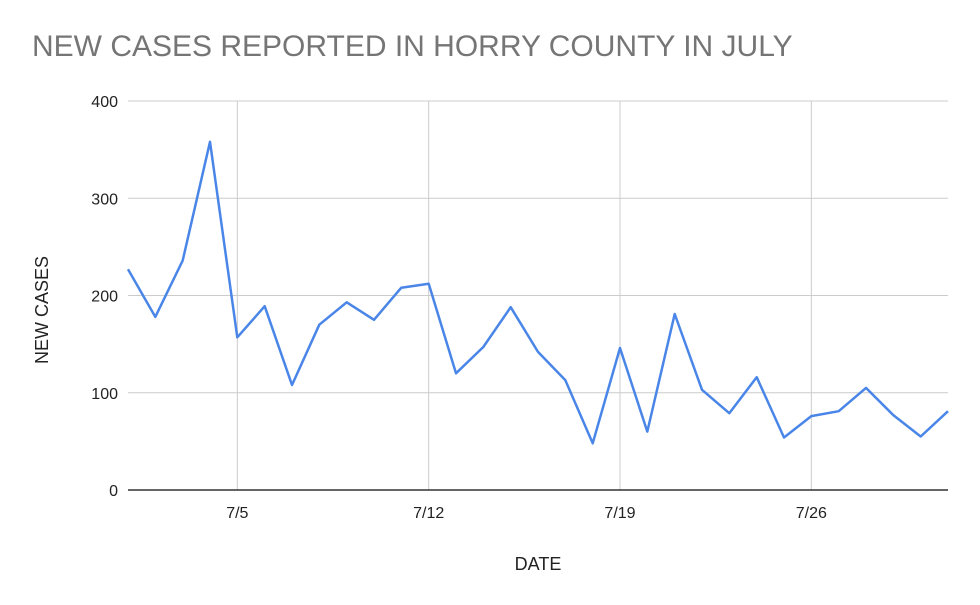  What do you see at coordinates (113, 491) in the screenshot?
I see `y-tick-label: 0` at bounding box center [113, 491].